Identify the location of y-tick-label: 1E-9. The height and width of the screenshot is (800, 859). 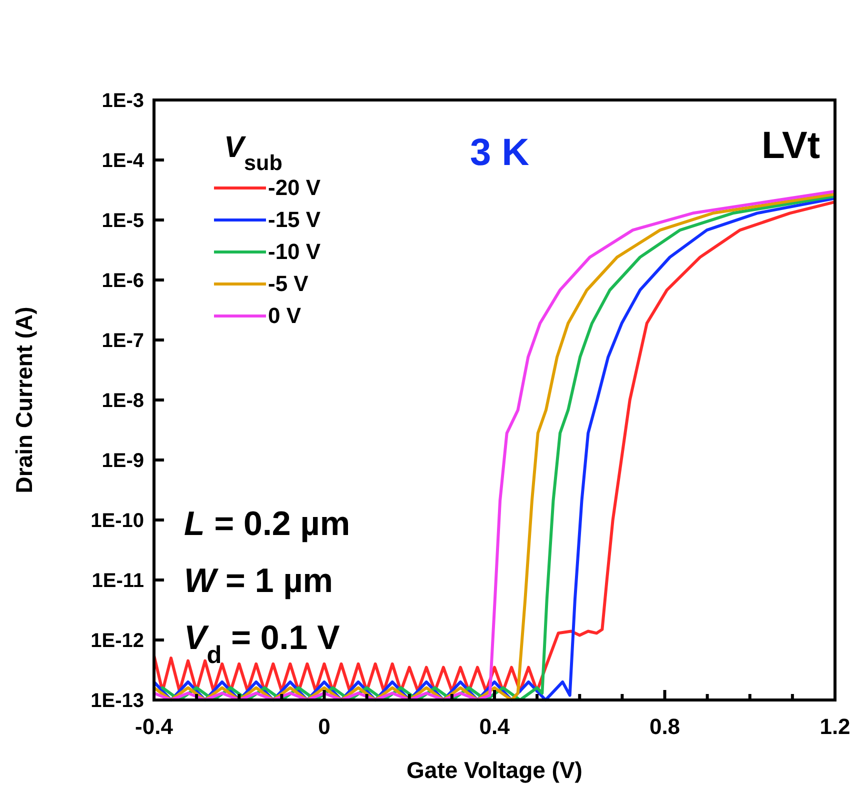
(123, 461).